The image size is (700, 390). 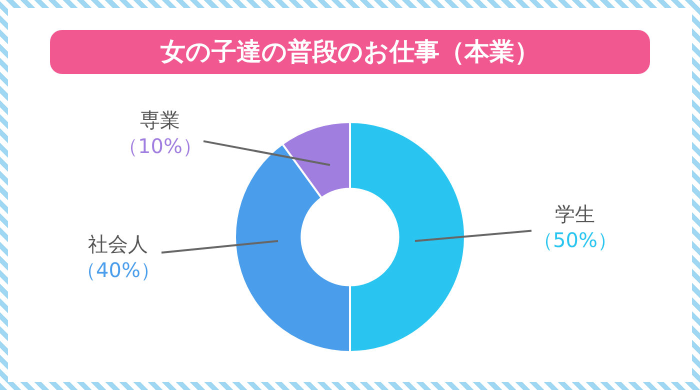 I want to click on chart-title: 女の子達の普段のお仕事（本業）, so click(x=350, y=52).